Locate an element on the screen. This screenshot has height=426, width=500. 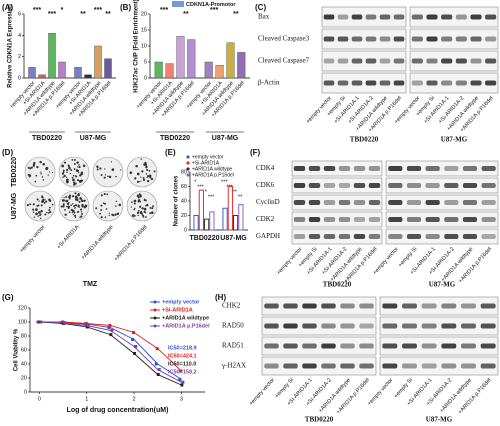
ic50-label: IC50=424.1 is located at coordinates (182, 356).